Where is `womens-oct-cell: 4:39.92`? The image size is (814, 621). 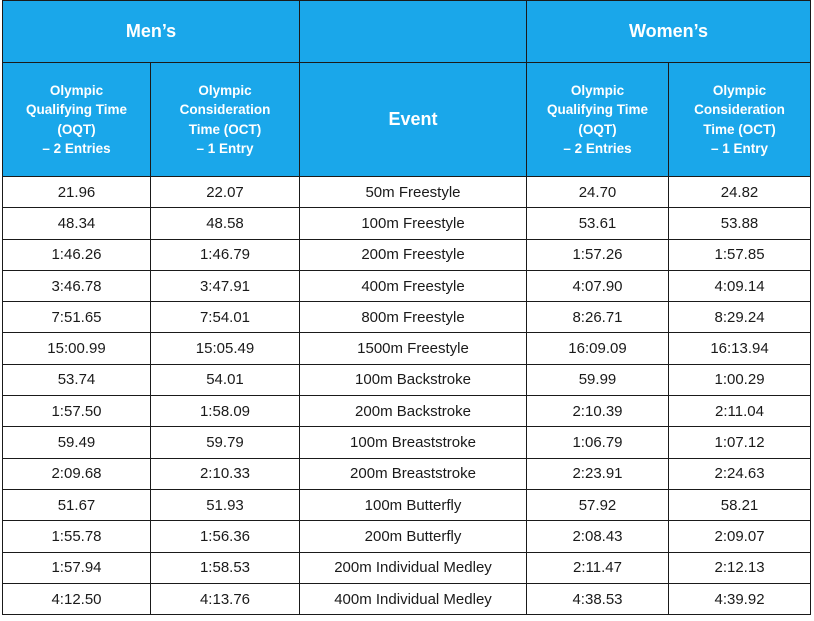
womens-oct-cell: 4:39.92 is located at coordinates (739, 599).